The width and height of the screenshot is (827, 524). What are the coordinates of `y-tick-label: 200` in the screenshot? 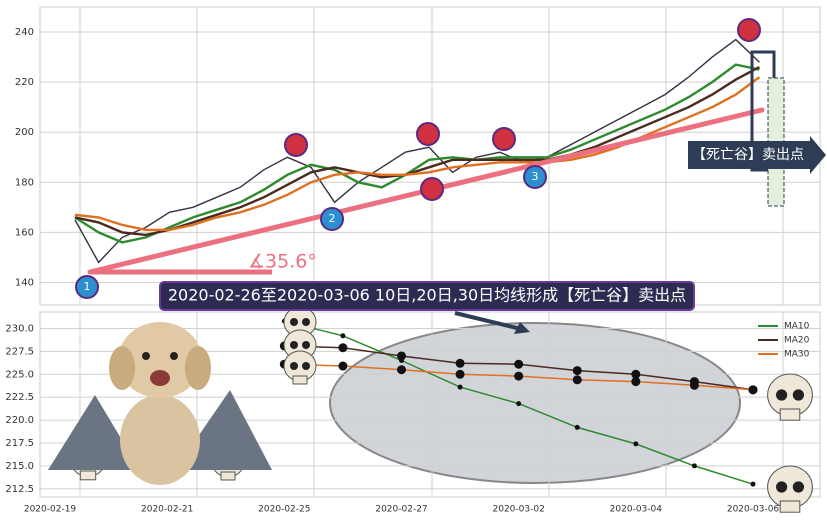 It's located at (24, 132).